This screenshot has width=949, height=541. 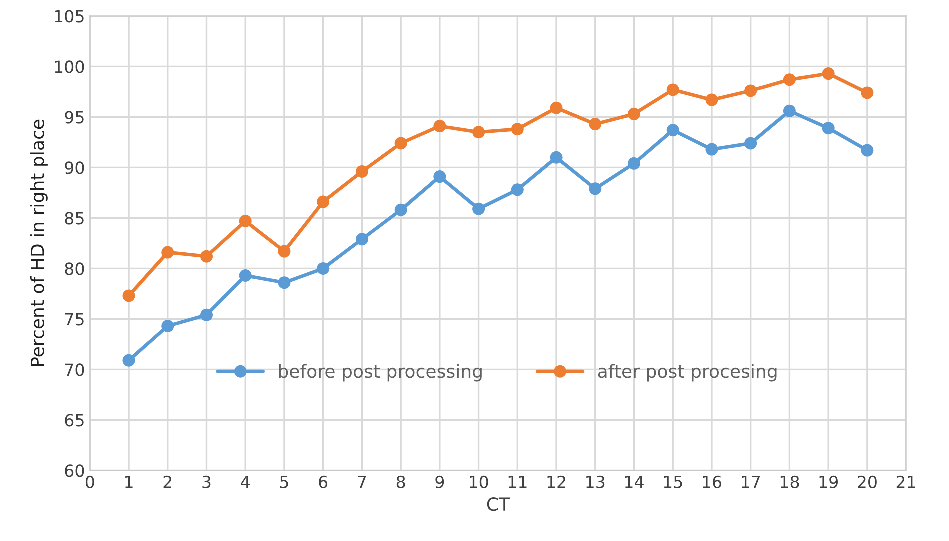 I want to click on x-tick-label: 1, so click(x=129, y=482).